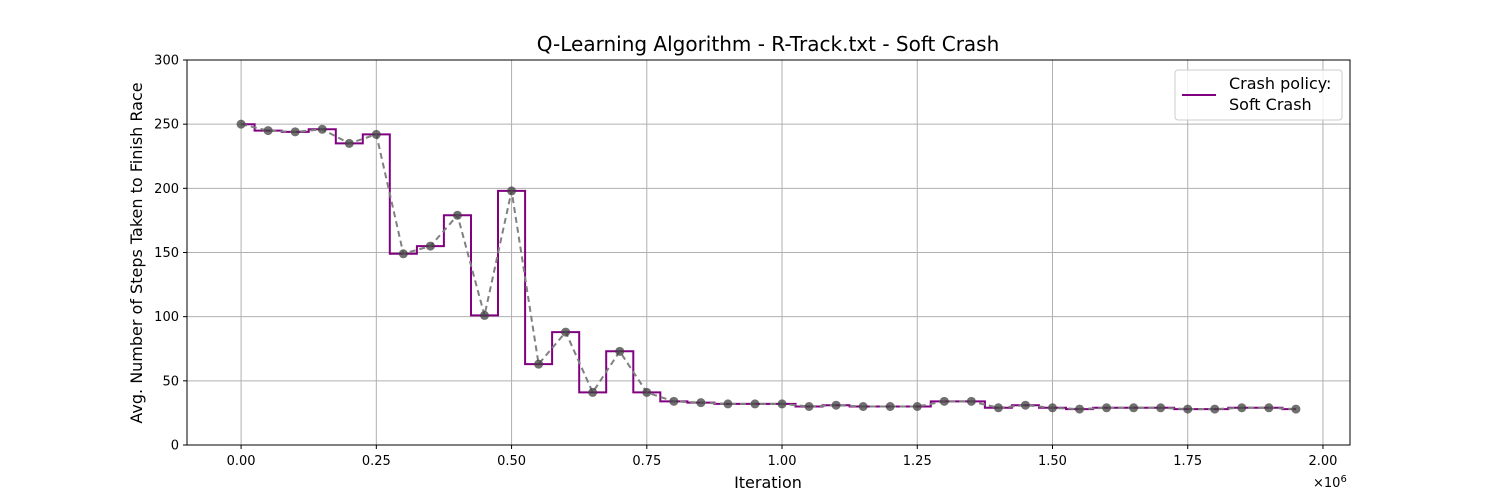 The image size is (1500, 500). I want to click on x-axis-label: Iteration, so click(768, 482).